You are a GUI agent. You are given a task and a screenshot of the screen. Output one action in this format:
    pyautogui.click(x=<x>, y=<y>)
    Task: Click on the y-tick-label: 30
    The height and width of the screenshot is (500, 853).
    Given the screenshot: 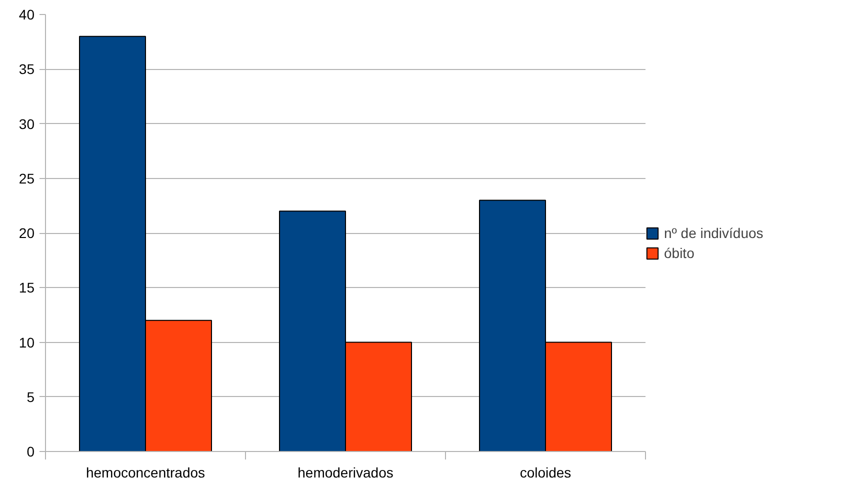 What is the action you would take?
    pyautogui.click(x=26, y=124)
    